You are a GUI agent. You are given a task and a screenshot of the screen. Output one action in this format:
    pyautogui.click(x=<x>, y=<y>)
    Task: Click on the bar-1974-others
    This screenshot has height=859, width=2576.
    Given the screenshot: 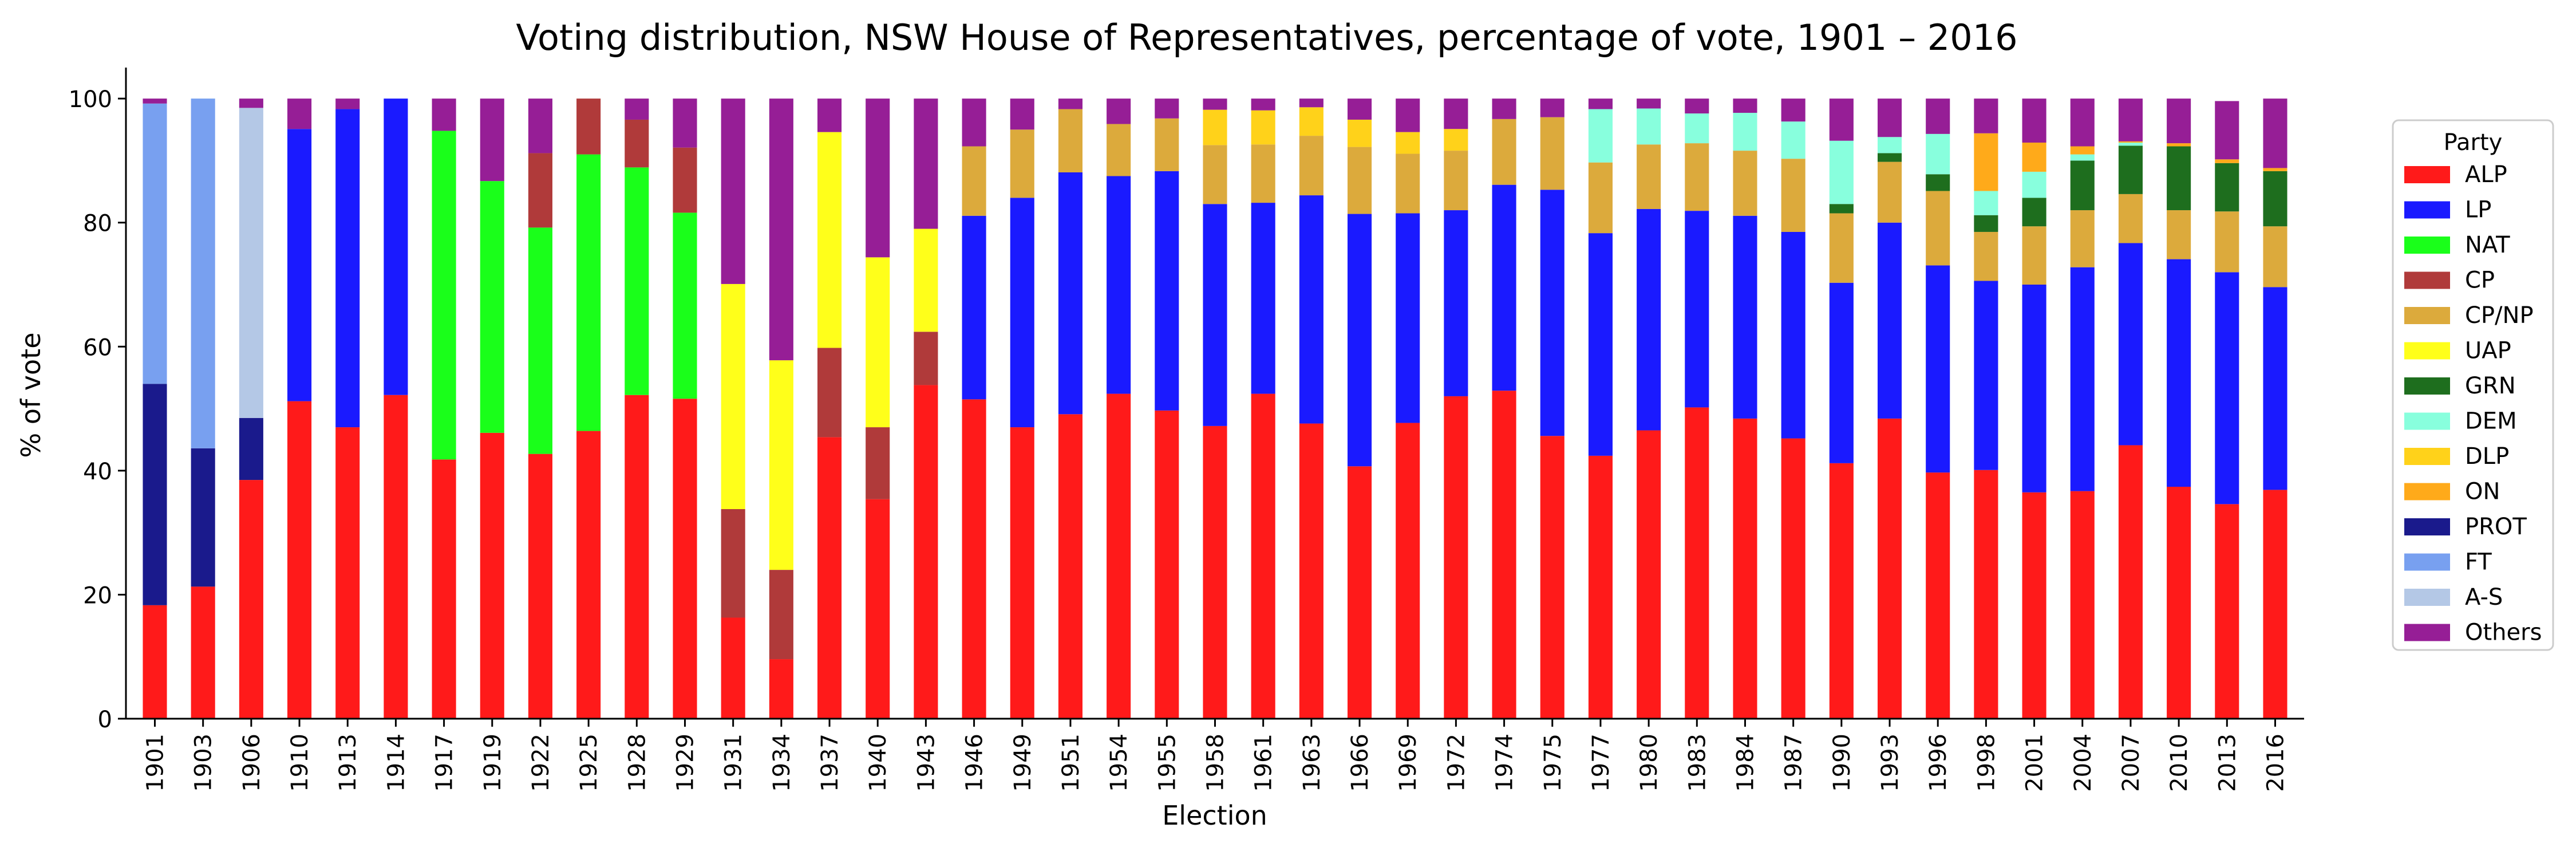 What is the action you would take?
    pyautogui.click(x=1504, y=108)
    